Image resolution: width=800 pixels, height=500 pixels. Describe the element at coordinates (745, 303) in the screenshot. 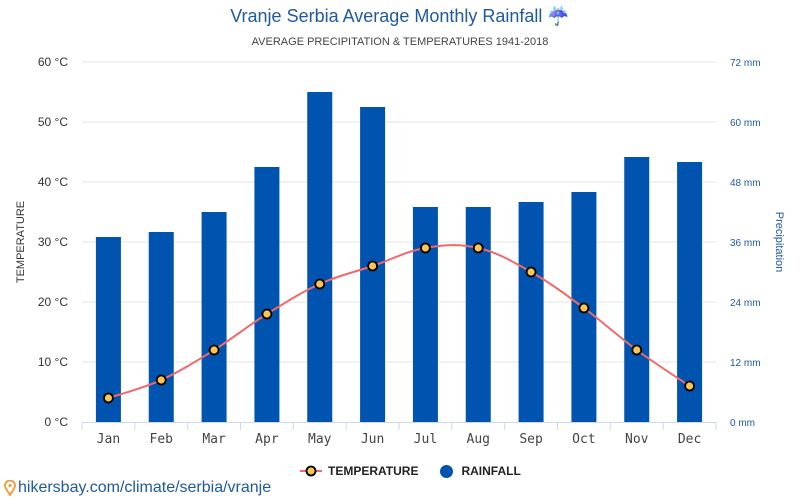

I see `y-right-tick-label: 24 mm` at that location.